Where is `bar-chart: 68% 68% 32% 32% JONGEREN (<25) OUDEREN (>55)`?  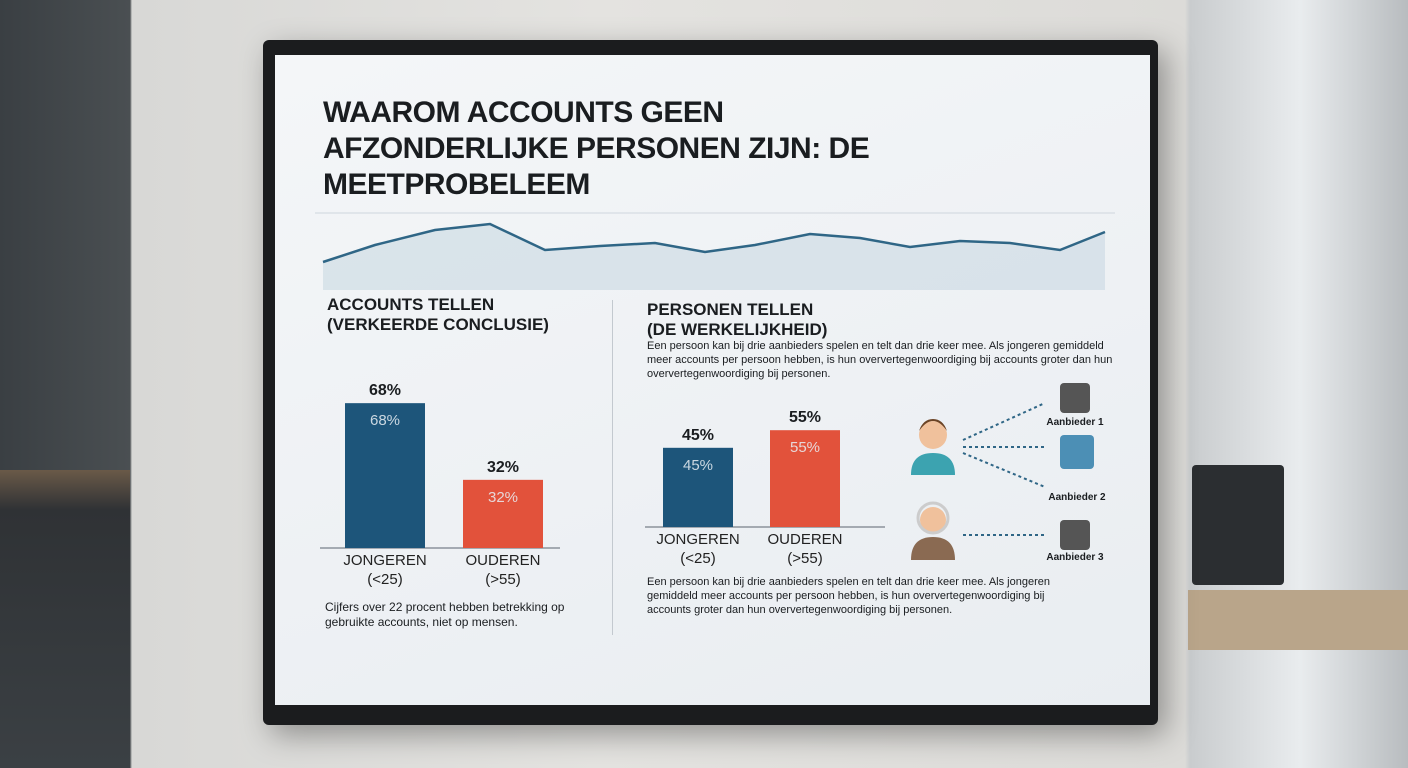 bar-chart: 68% 68% 32% 32% JONGEREN (<25) OUDEREN (>55) is located at coordinates (445, 467).